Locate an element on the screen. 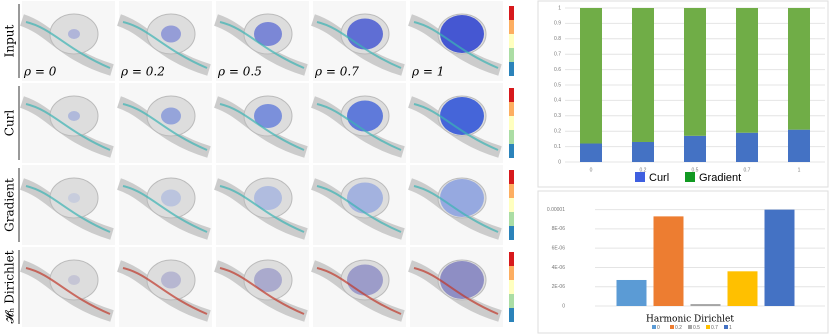 This screenshot has height=335, width=830. column-label: ρ = 0.2 is located at coordinates (142, 72).